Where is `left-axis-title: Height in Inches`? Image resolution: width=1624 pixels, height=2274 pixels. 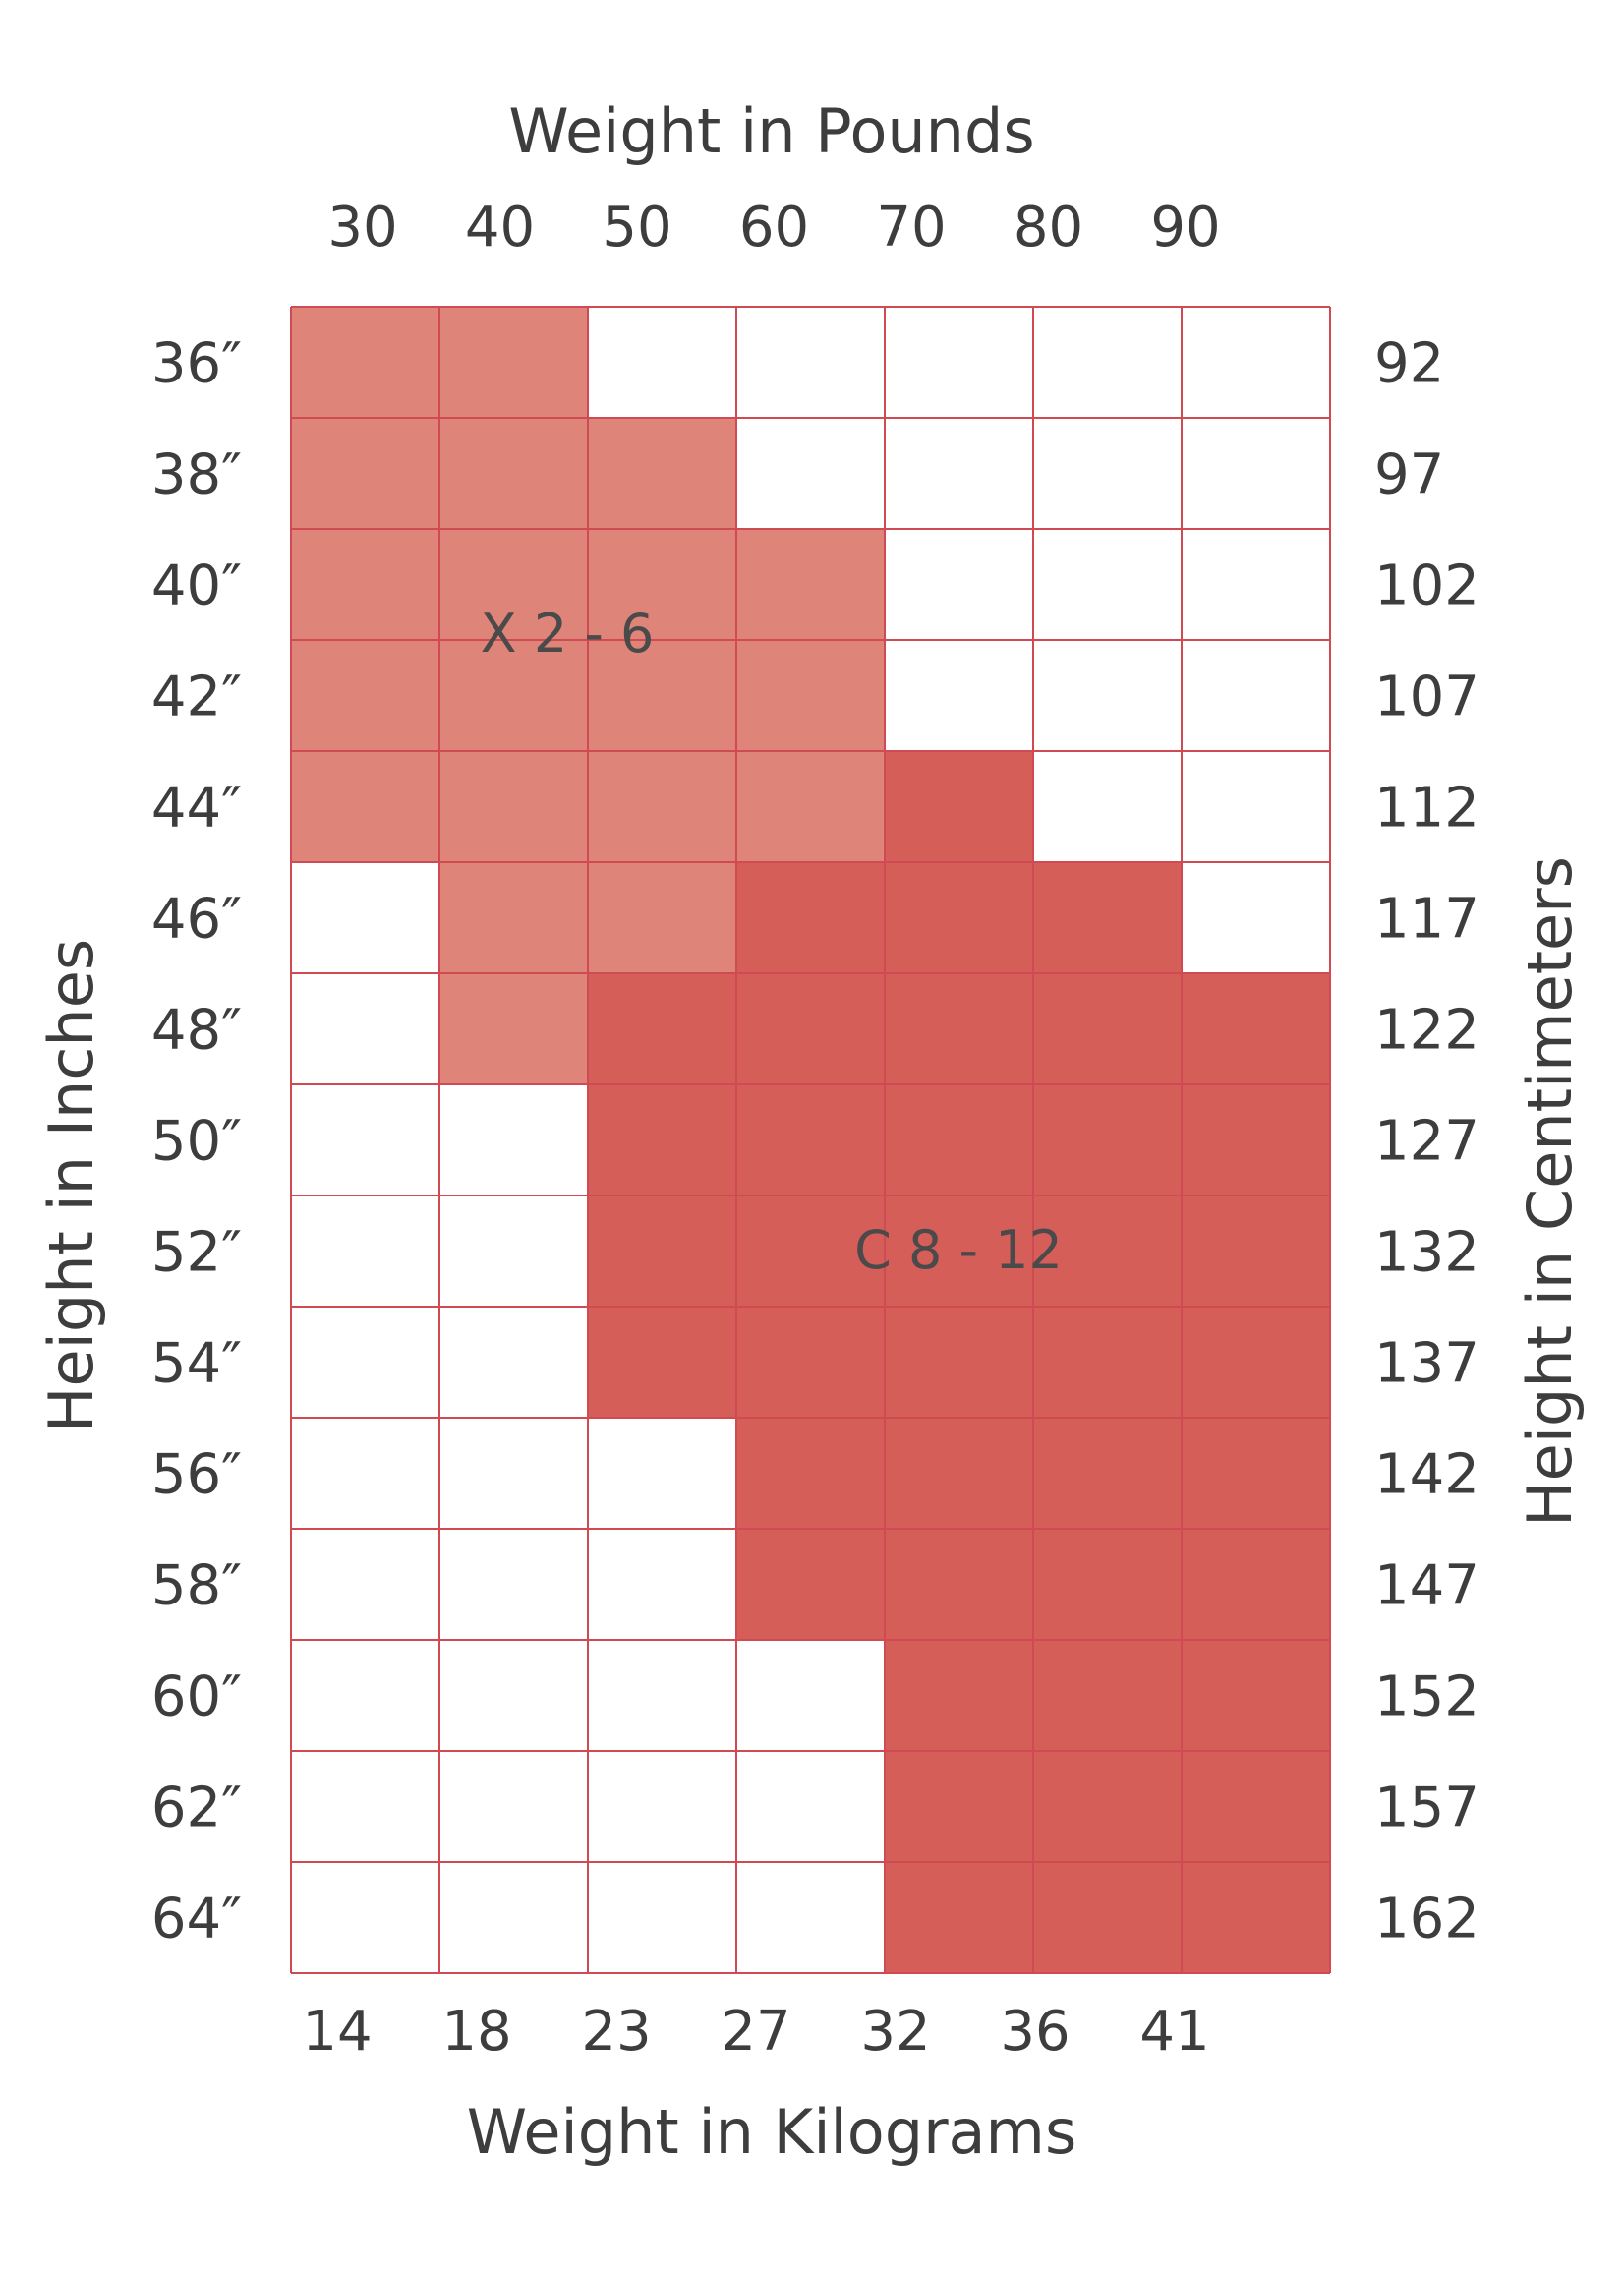 left-axis-title: Height in Inches is located at coordinates (71, 1185).